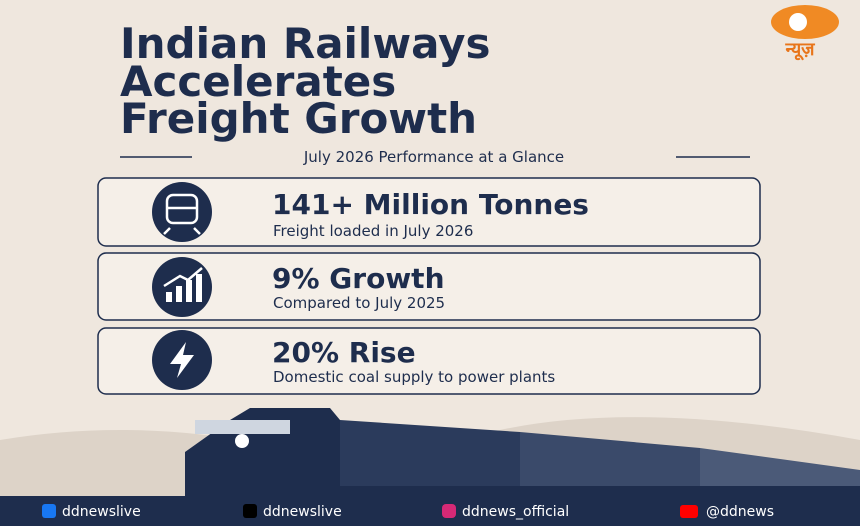 Image resolution: width=860 pixels, height=526 pixels. What do you see at coordinates (740, 512) in the screenshot?
I see `footer-handle: @ddnews` at bounding box center [740, 512].